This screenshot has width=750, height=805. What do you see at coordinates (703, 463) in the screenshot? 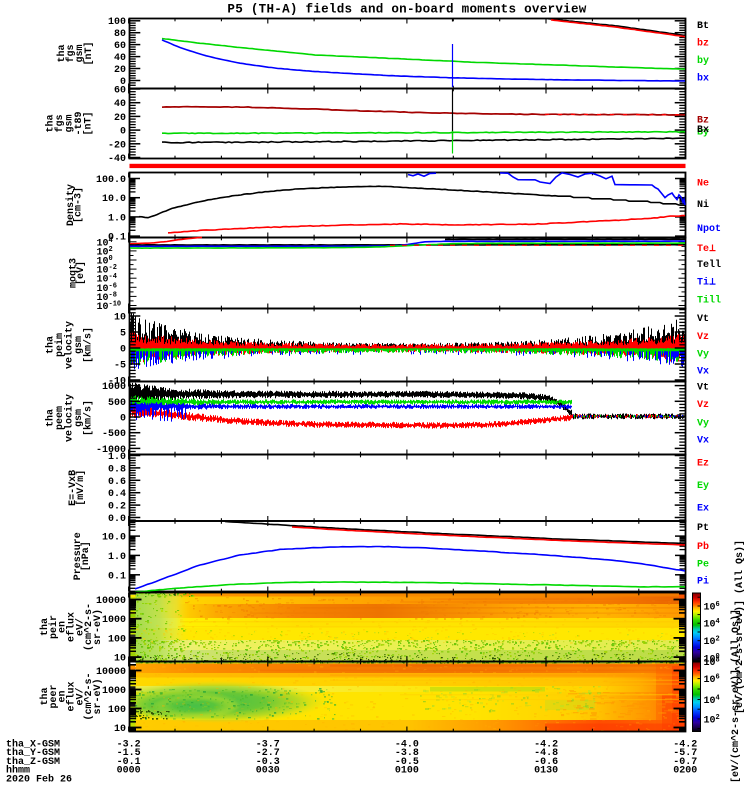
I see `svg-text: Ez` at bounding box center [703, 463].